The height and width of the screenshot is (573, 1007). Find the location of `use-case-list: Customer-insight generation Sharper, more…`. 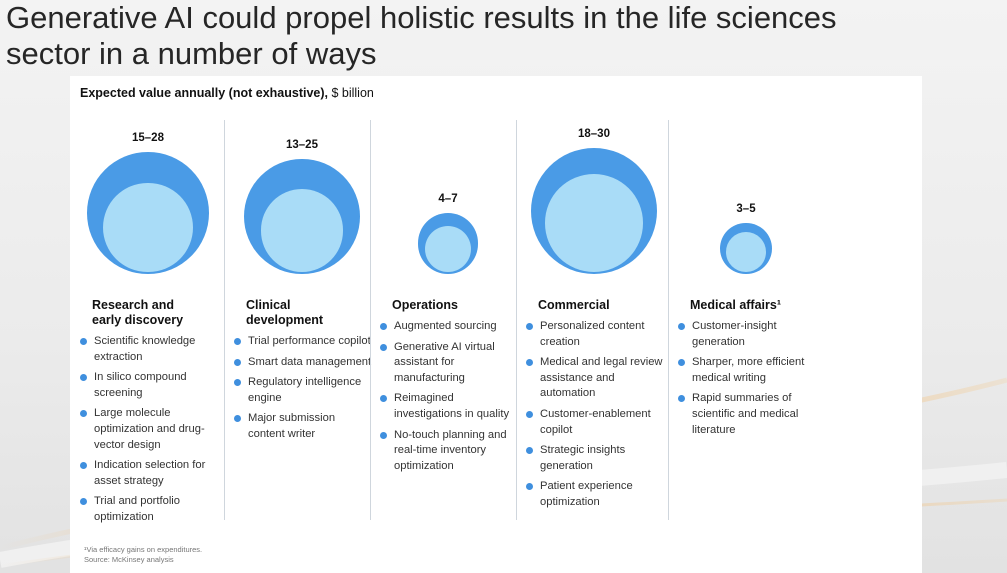

use-case-list: Customer-insight generation Sharper, more… is located at coordinates (748, 381).